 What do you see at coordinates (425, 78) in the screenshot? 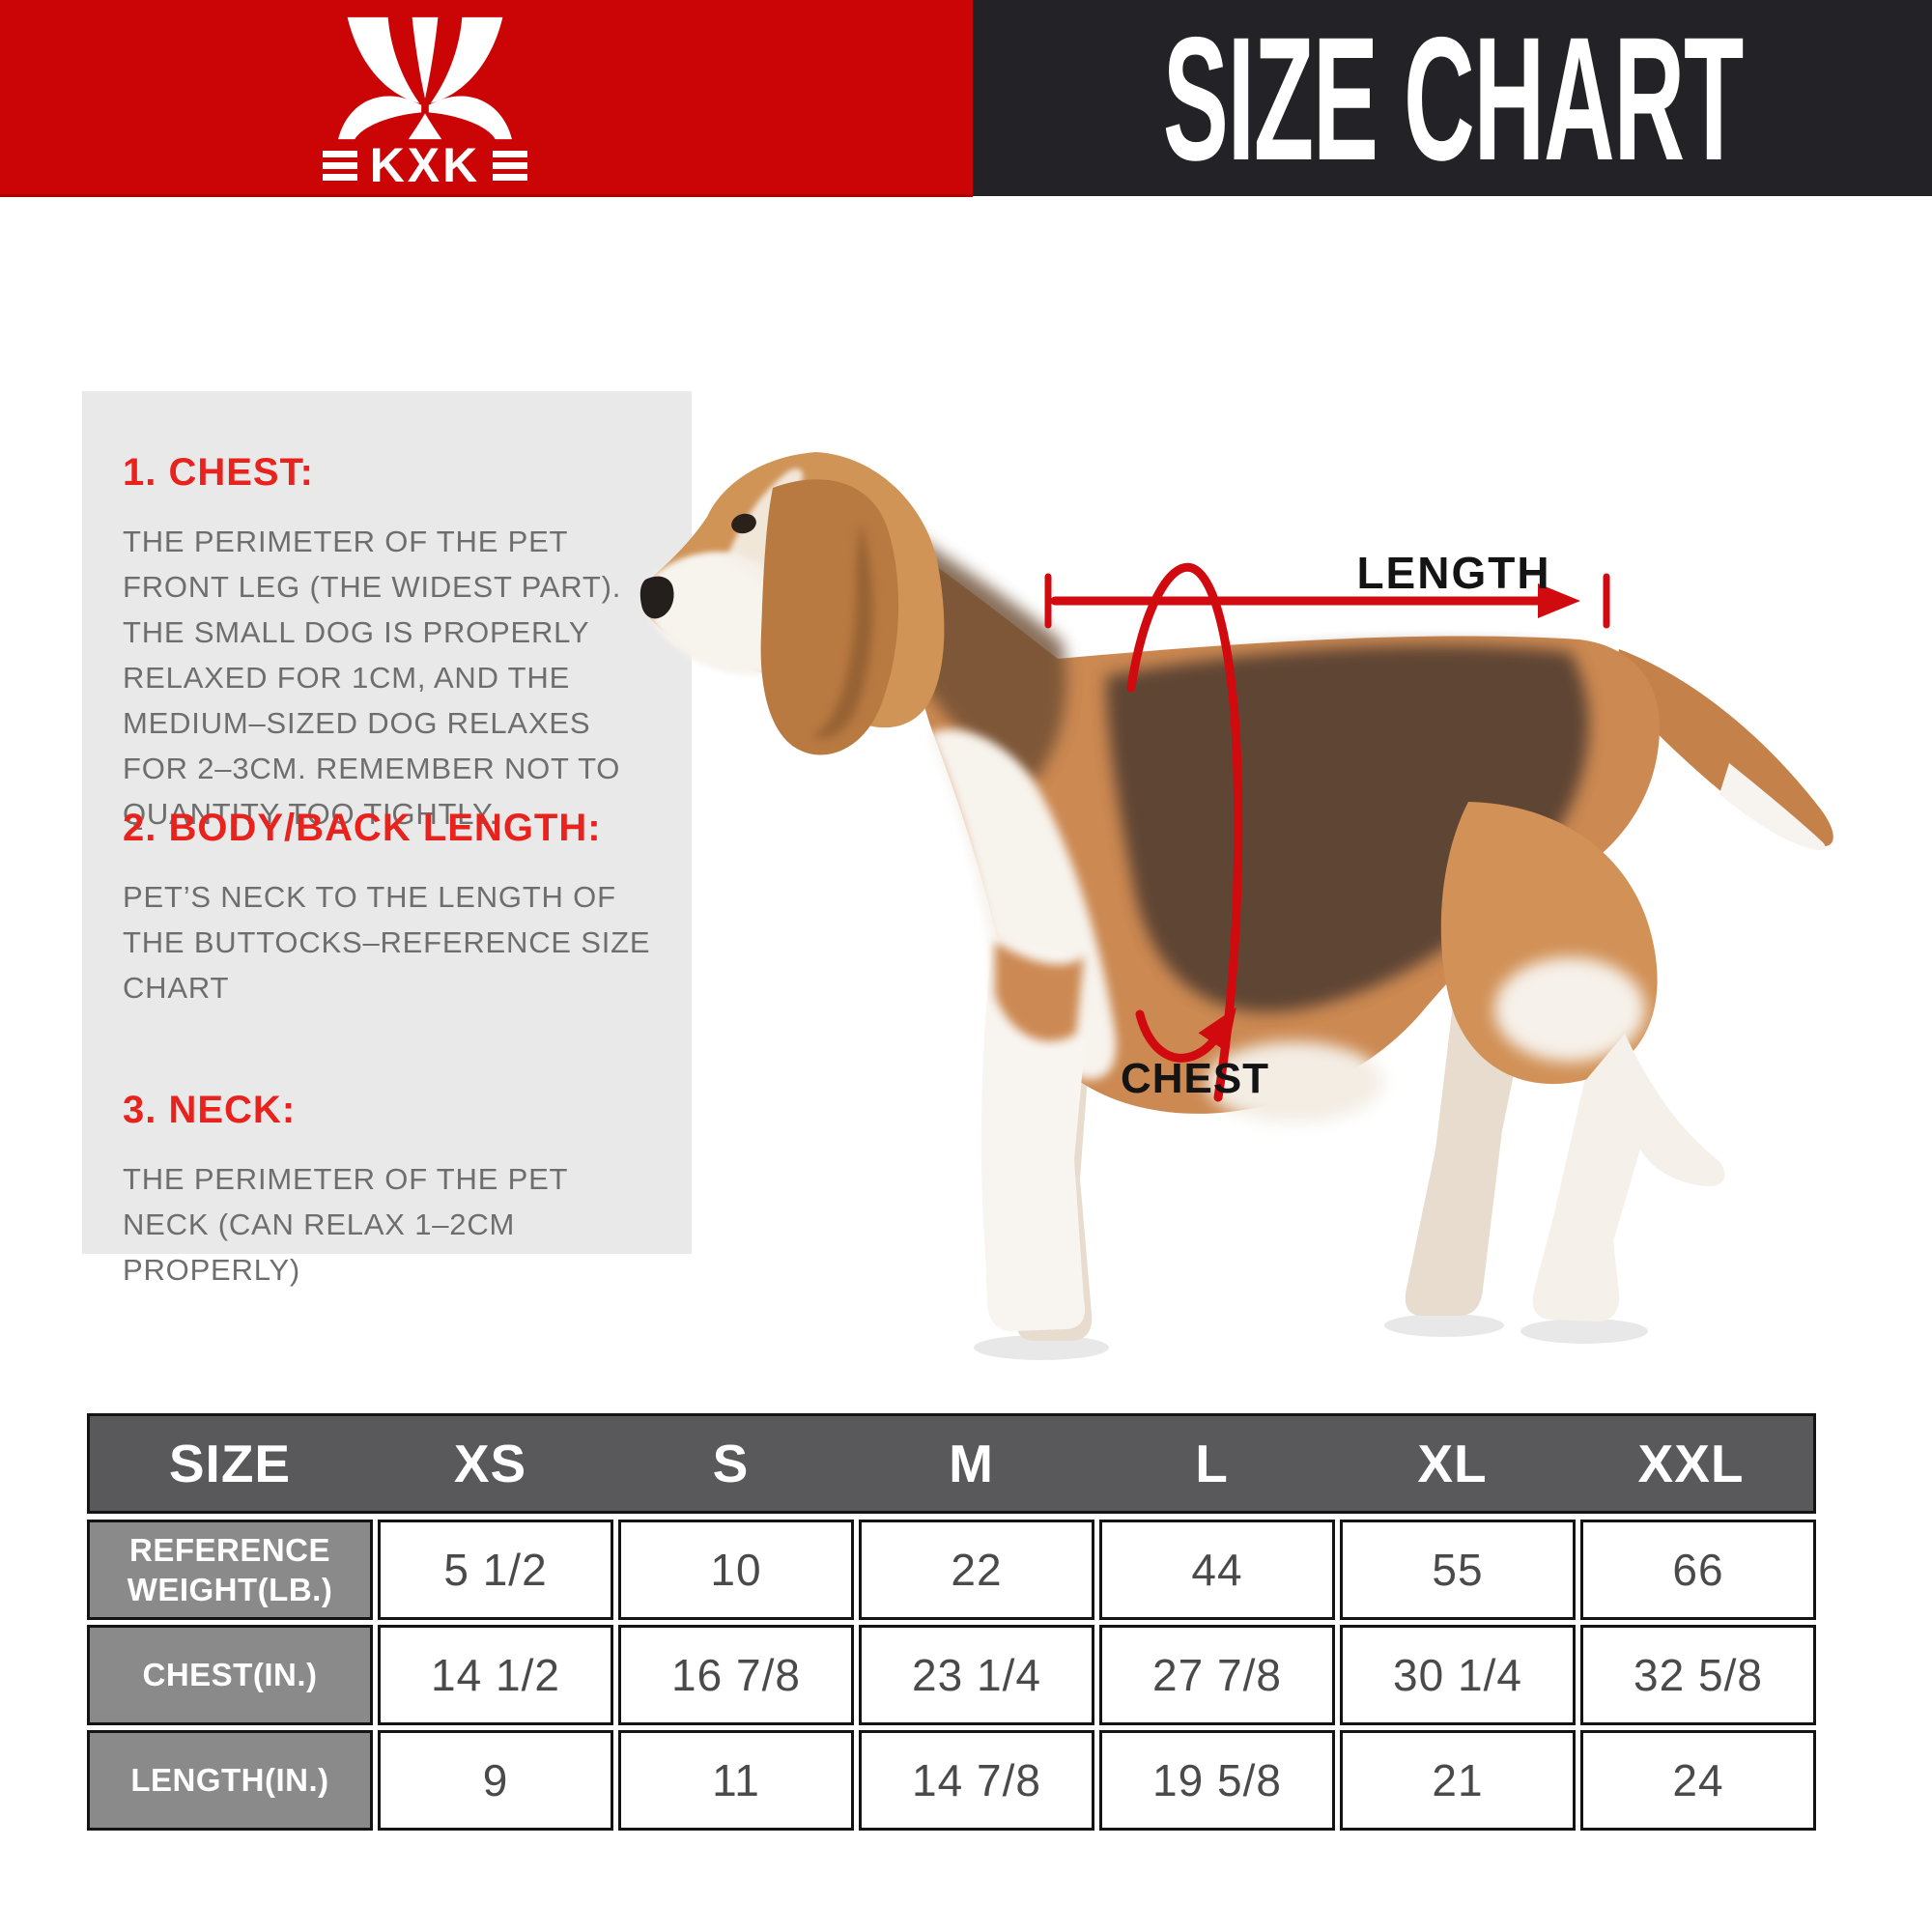
I see `kxk-x-logo-icon` at bounding box center [425, 78].